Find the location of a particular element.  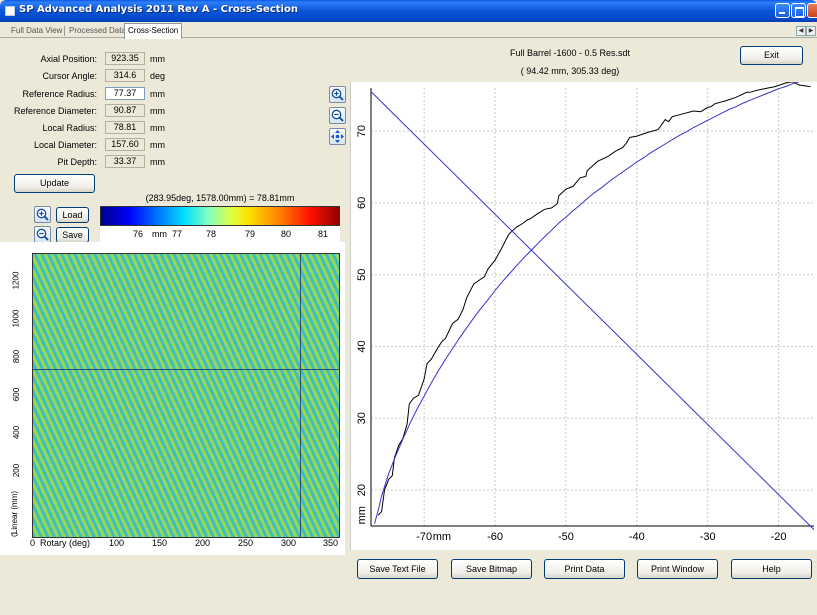

plot-file-title: Full Barrel -1600 - 0.5 Res.sdt is located at coordinates (570, 53).